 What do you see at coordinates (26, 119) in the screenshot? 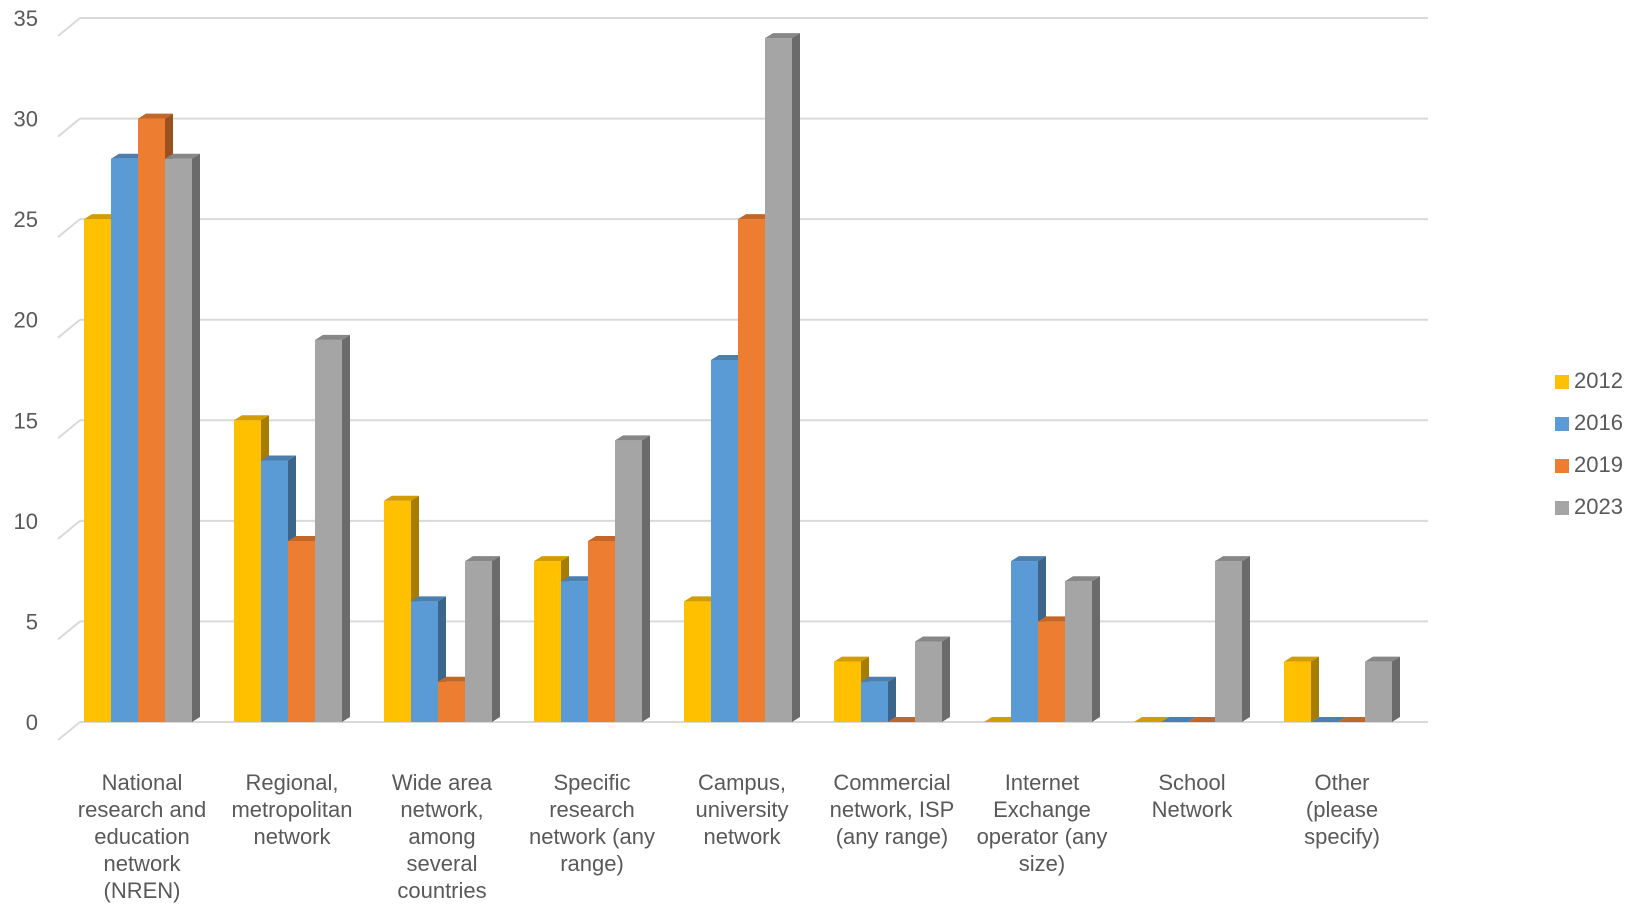
I see `y-tick-label: 30` at bounding box center [26, 119].